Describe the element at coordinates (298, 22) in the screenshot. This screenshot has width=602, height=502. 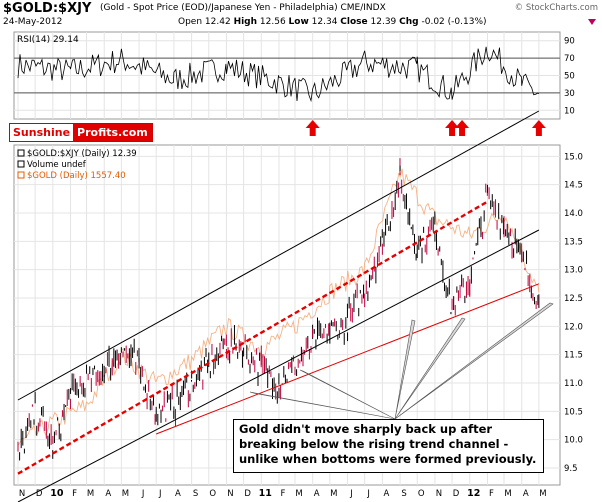
I see `low-label: Low` at that location.